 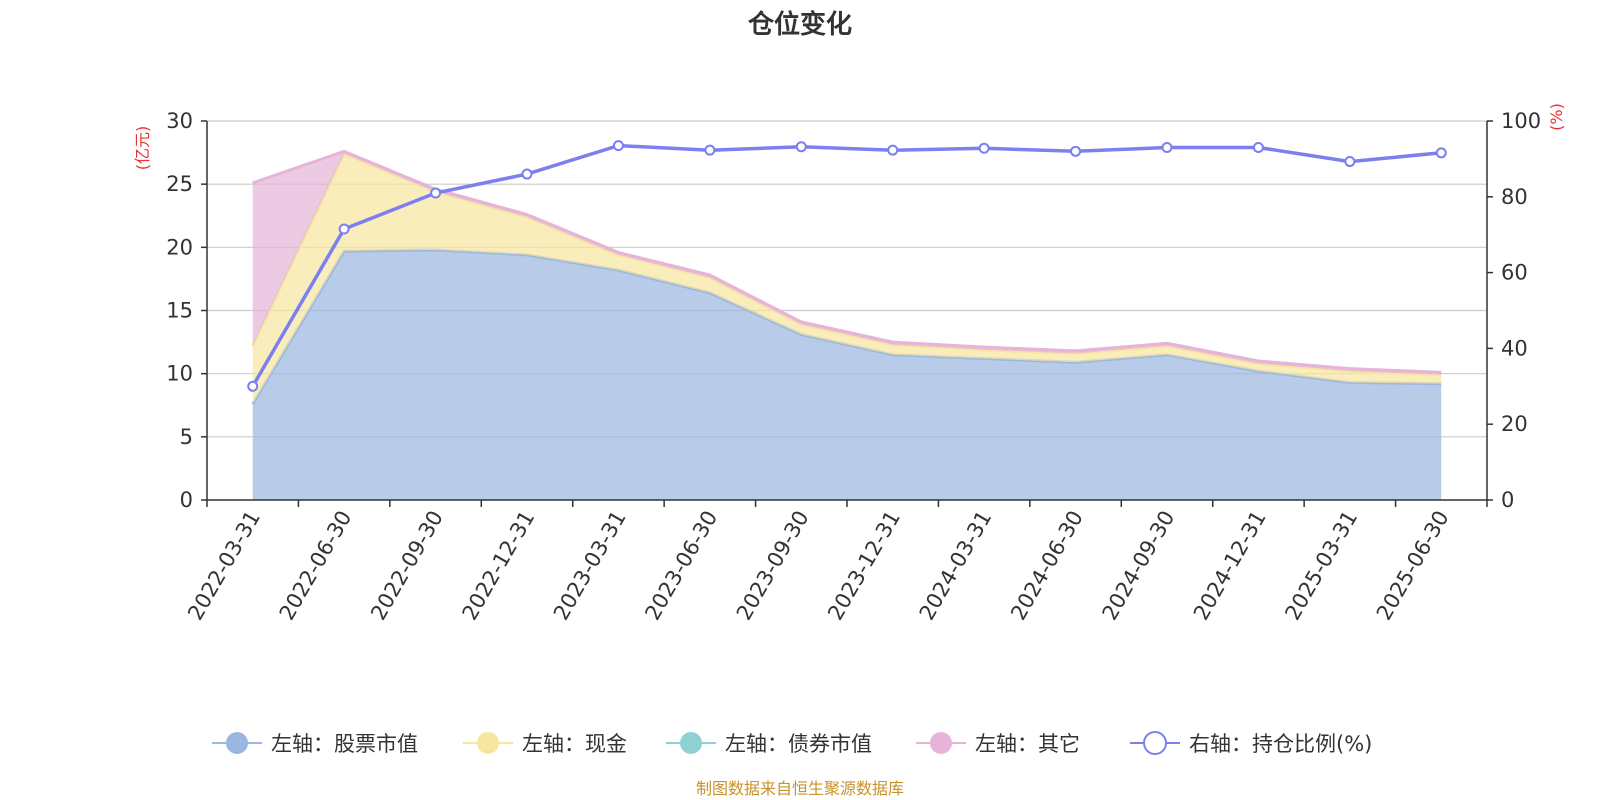 What do you see at coordinates (681, 566) in the screenshot?
I see `x-tick-label: 2023-06-30` at bounding box center [681, 566].